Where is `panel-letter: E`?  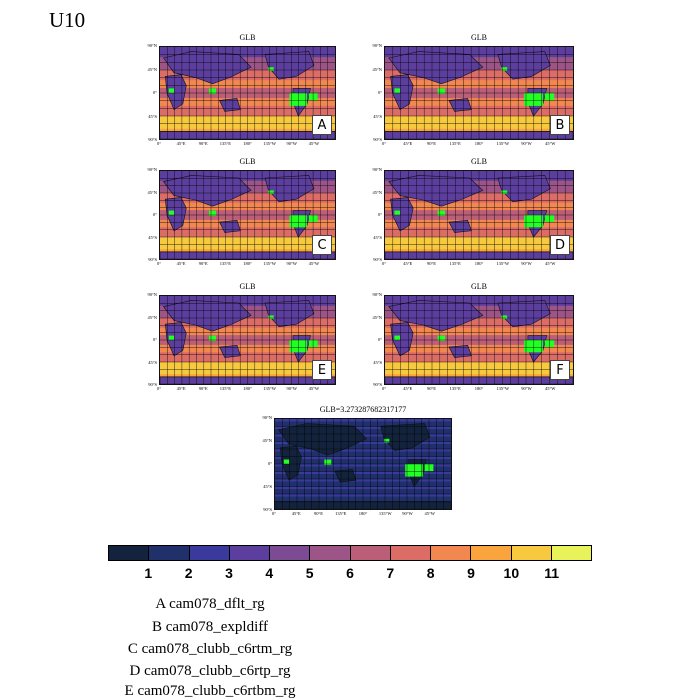 panel-letter: E is located at coordinates (322, 370).